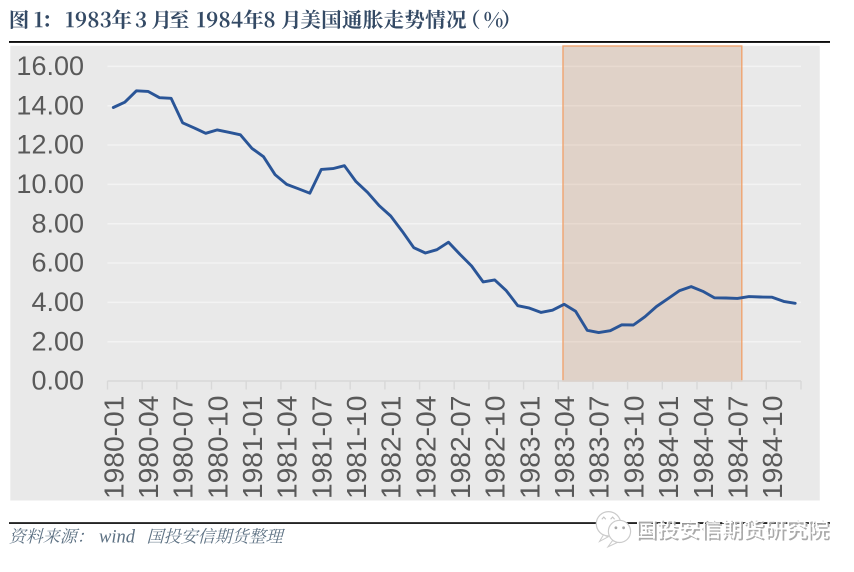  What do you see at coordinates (50, 105) in the screenshot?
I see `svg-text: 14.00` at bounding box center [50, 105].